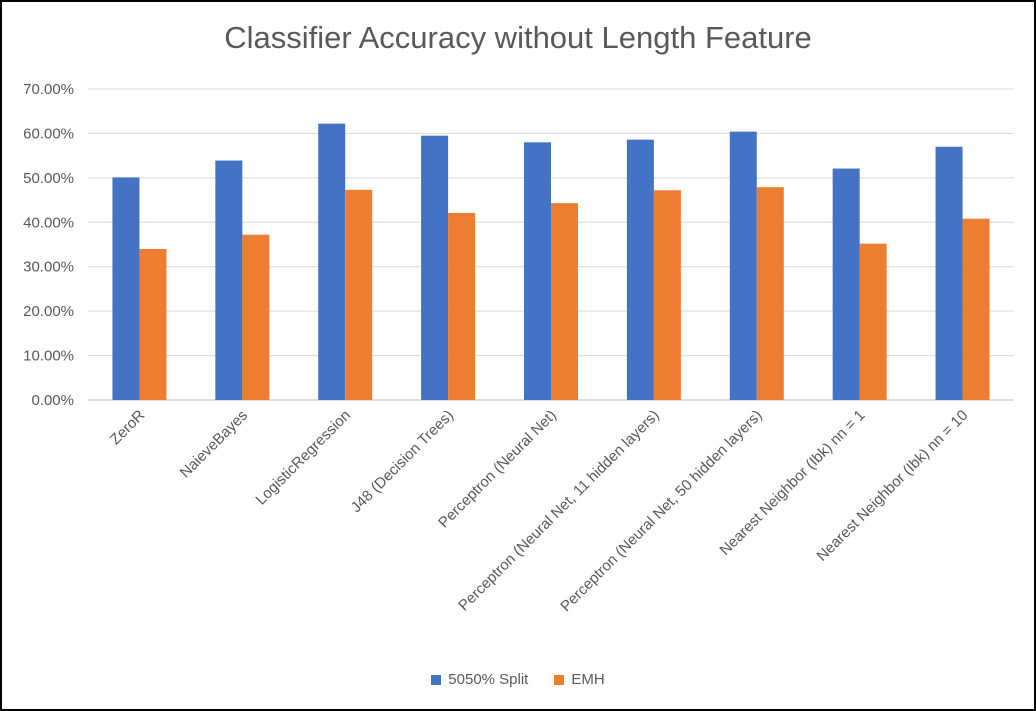 Image resolution: width=1036 pixels, height=711 pixels. I want to click on y-tick-label: 30.00%, so click(48, 267).